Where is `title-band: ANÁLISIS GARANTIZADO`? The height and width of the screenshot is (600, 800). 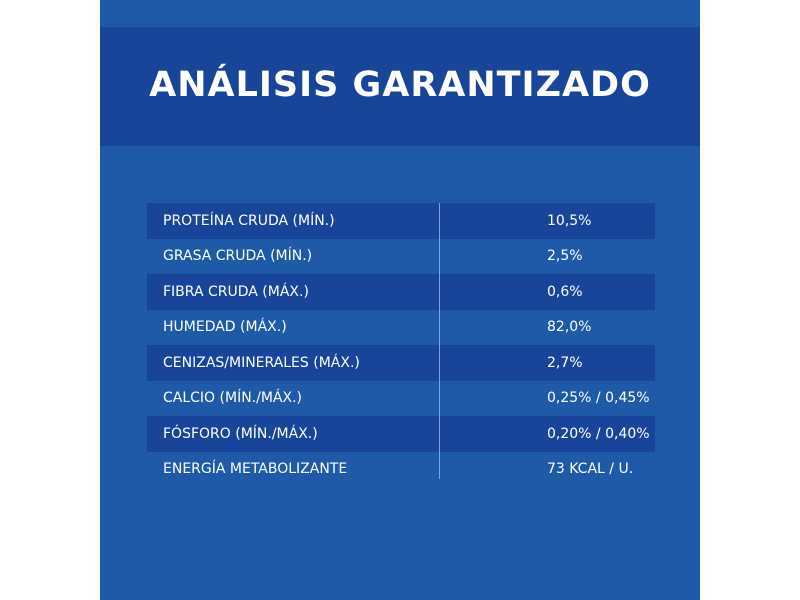 title-band: ANÁLISIS GARANTIZADO is located at coordinates (400, 86).